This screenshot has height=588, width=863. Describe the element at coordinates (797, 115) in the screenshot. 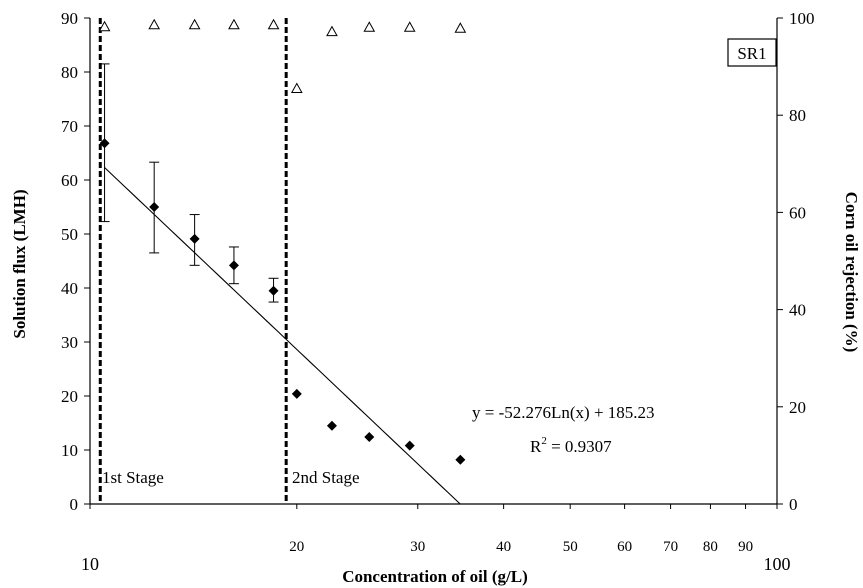

I see `y2-tick-label: 80` at that location.